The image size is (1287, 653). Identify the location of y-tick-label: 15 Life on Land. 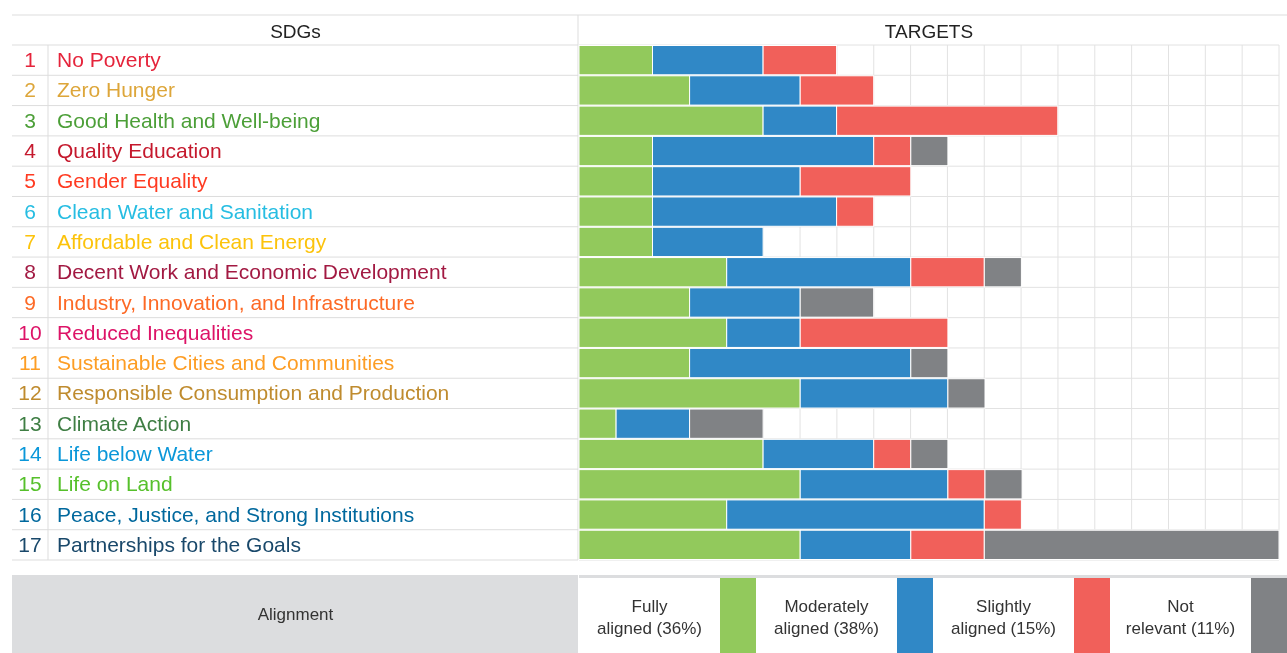
(95, 484).